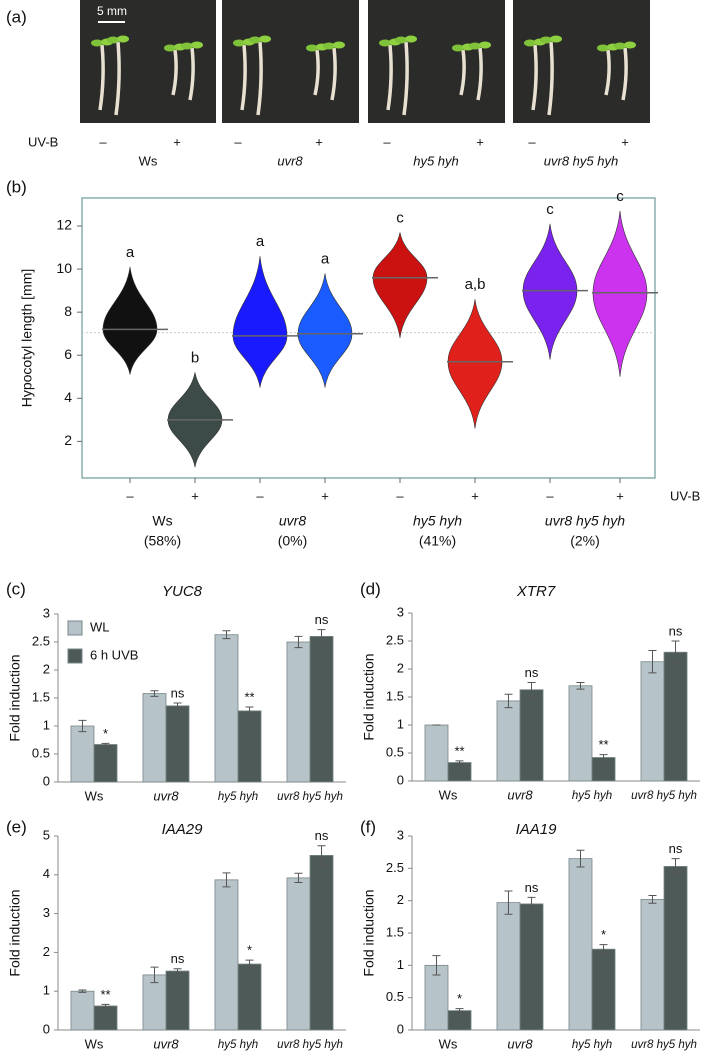 This screenshot has width=709, height=1058. Describe the element at coordinates (475, 284) in the screenshot. I see `significance-letter: a,b` at that location.